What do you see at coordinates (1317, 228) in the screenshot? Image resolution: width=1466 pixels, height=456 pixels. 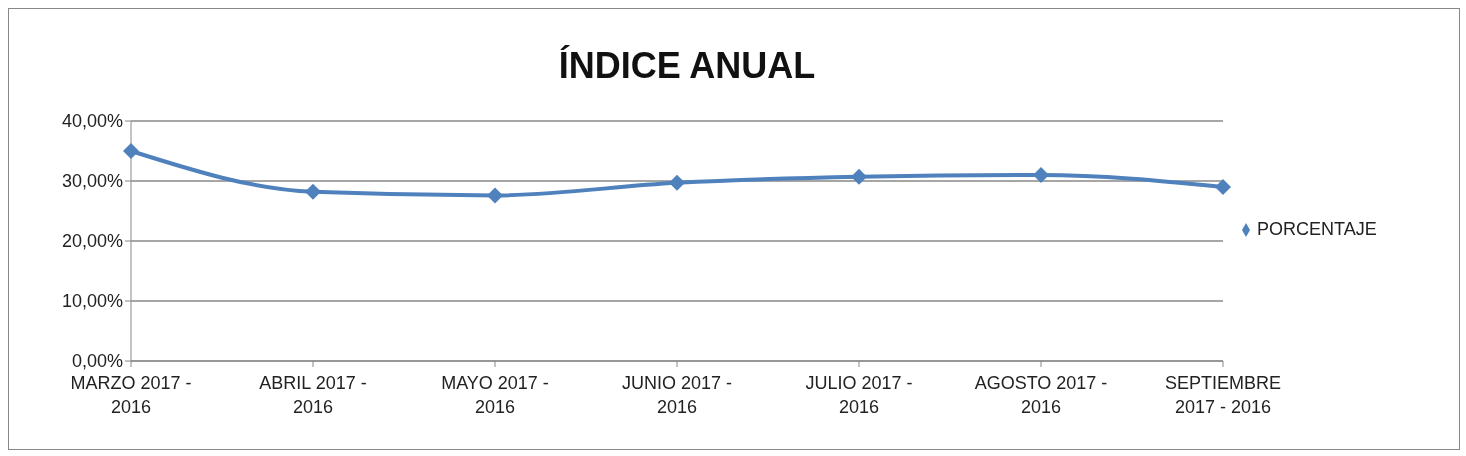 I see `legend-label: PORCENTAJE` at bounding box center [1317, 228].